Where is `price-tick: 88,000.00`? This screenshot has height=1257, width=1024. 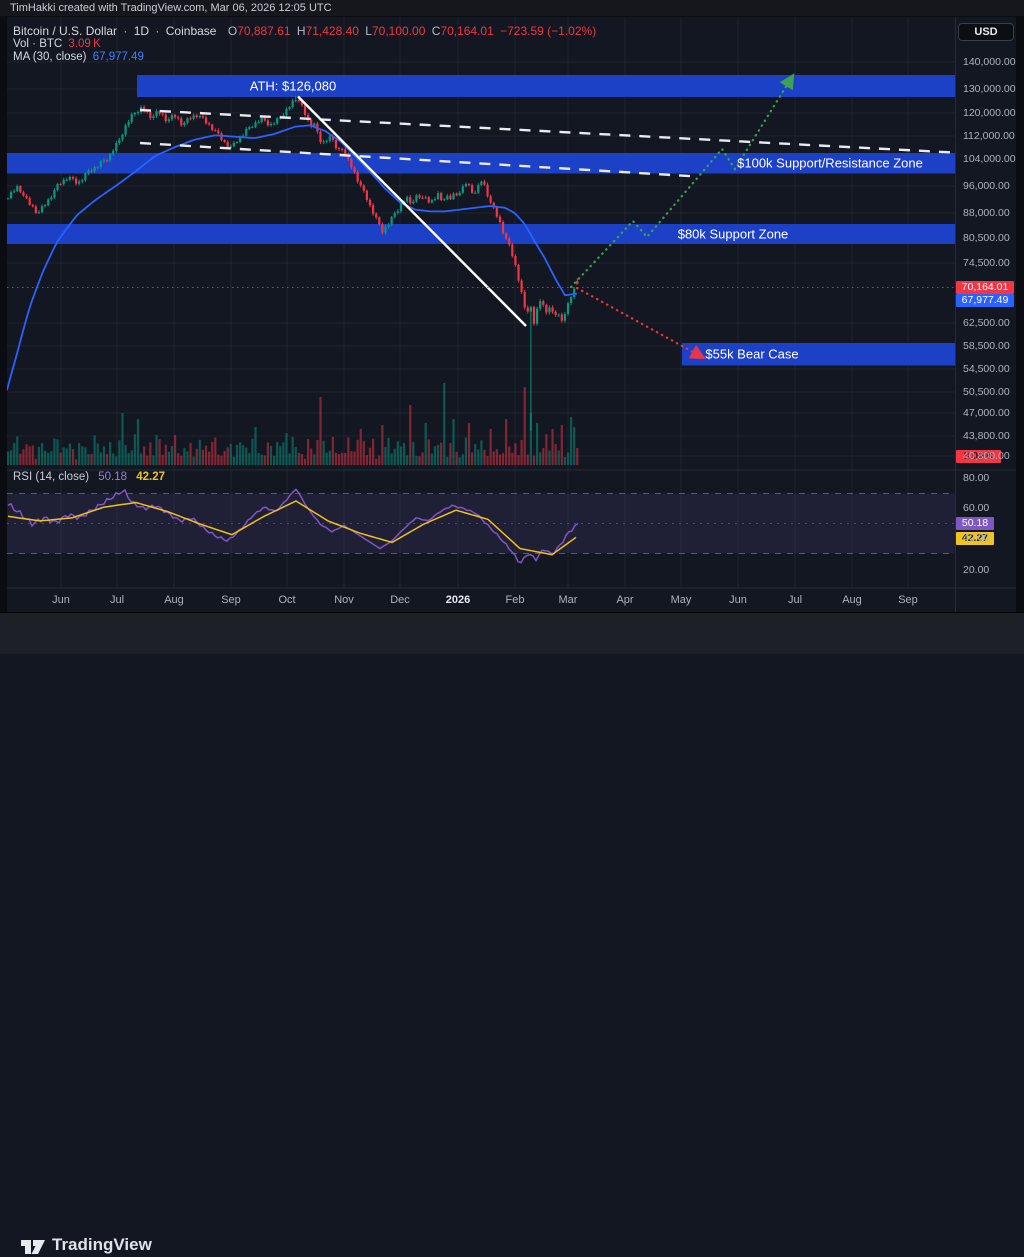 price-tick: 88,000.00 is located at coordinates (986, 213).